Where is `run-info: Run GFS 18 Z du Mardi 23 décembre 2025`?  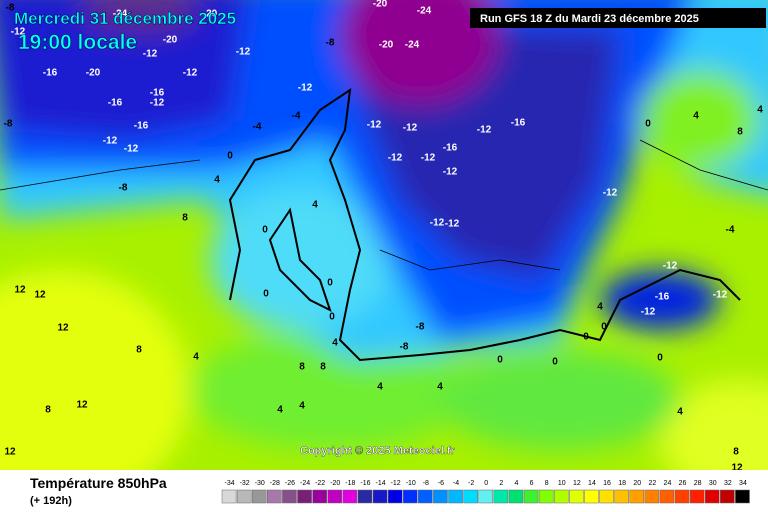
run-info: Run GFS 18 Z du Mardi 23 décembre 2025 is located at coordinates (589, 19).